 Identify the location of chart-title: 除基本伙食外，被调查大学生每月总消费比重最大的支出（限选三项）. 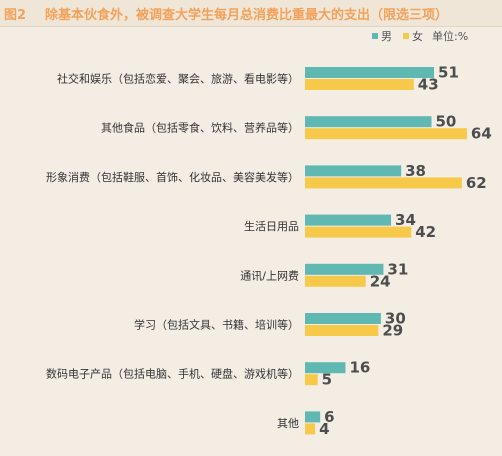
(247, 15).